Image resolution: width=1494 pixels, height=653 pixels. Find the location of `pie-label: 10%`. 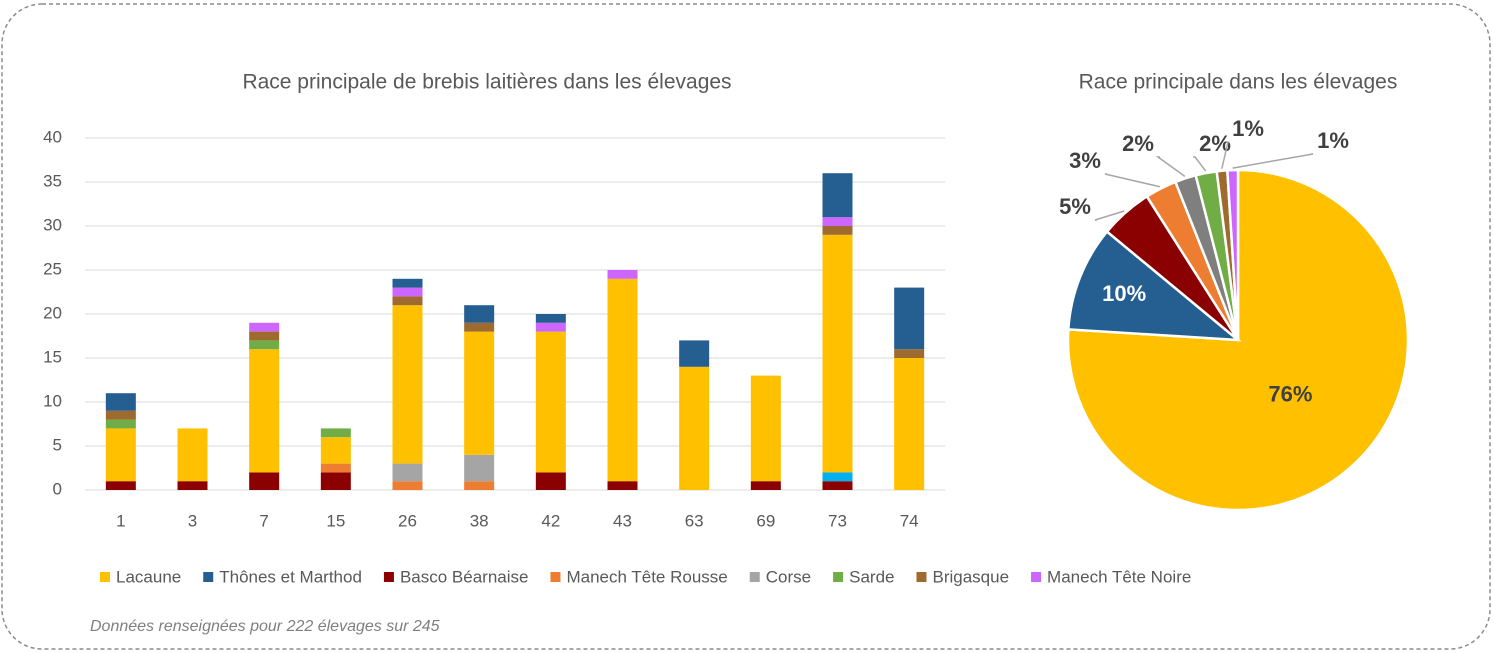

pie-label: 10% is located at coordinates (1124, 293).